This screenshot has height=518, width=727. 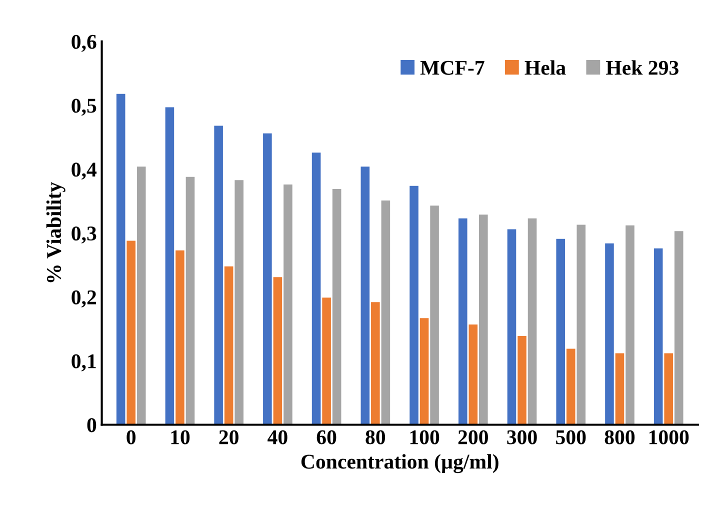 What do you see at coordinates (473, 437) in the screenshot?
I see `x-tick-label: 200` at bounding box center [473, 437].